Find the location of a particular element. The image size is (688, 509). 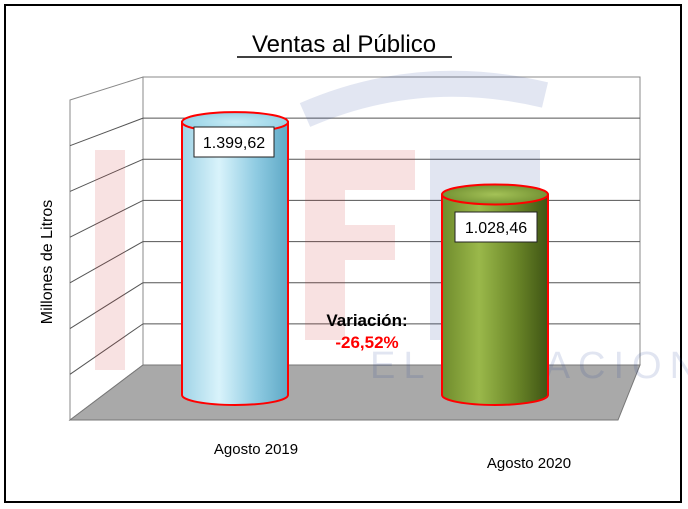

bar-agosto-2020-body is located at coordinates (495, 299).